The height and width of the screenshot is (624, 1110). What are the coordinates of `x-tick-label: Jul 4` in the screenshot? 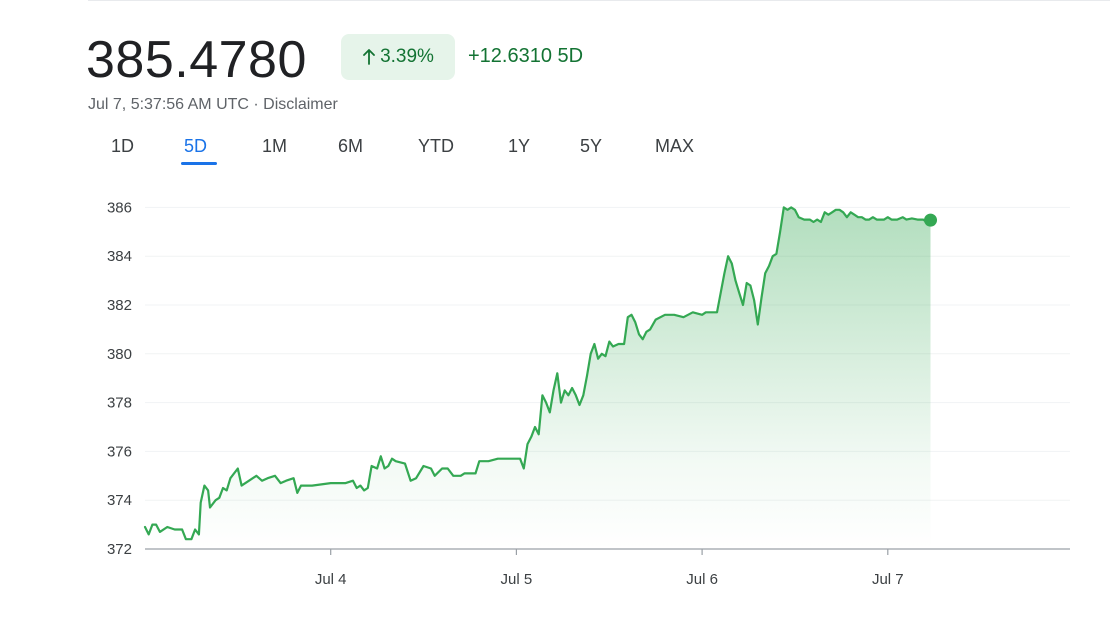 It's located at (331, 579).